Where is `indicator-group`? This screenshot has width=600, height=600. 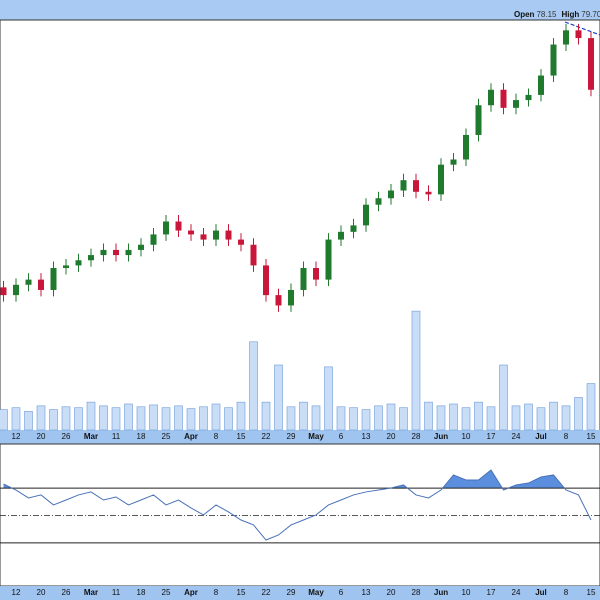
indicator-group is located at coordinates (300, 506).